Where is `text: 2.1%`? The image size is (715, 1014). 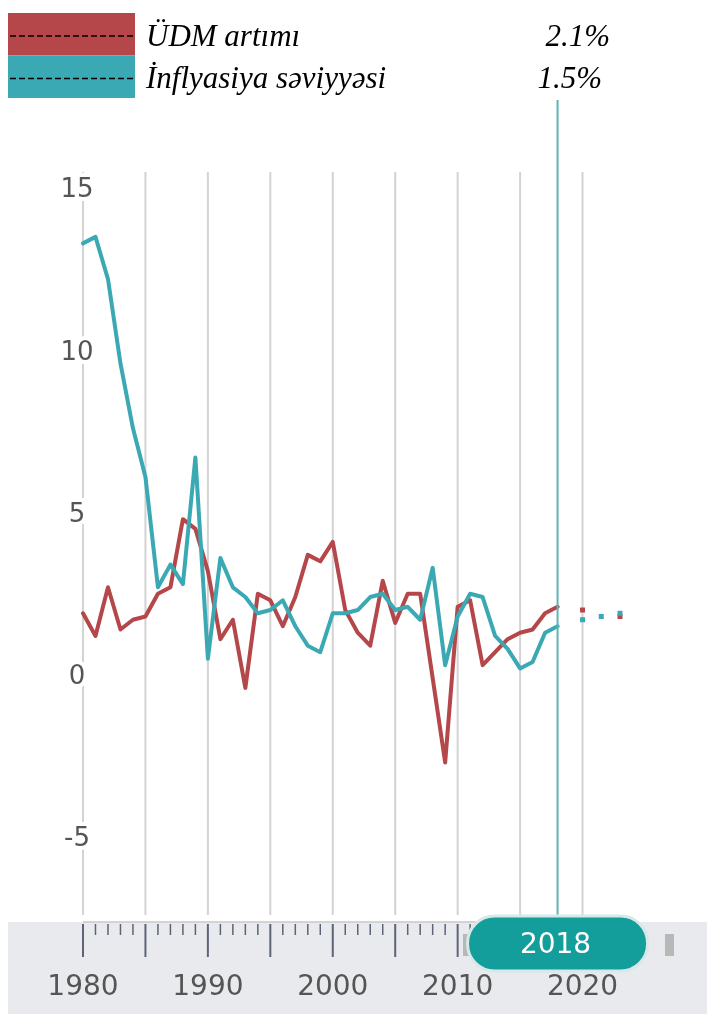 text: 2.1% is located at coordinates (577, 35).